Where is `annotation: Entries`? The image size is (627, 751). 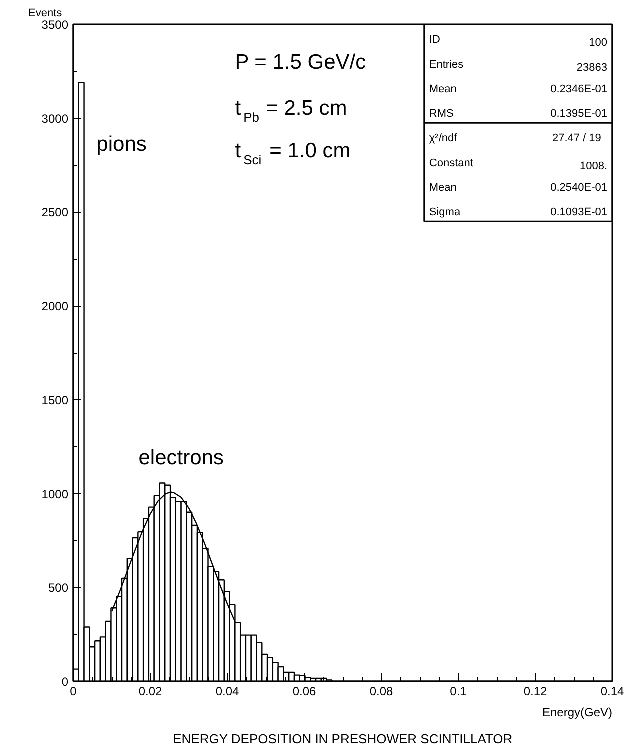
annotation: Entries is located at coordinates (446, 64).